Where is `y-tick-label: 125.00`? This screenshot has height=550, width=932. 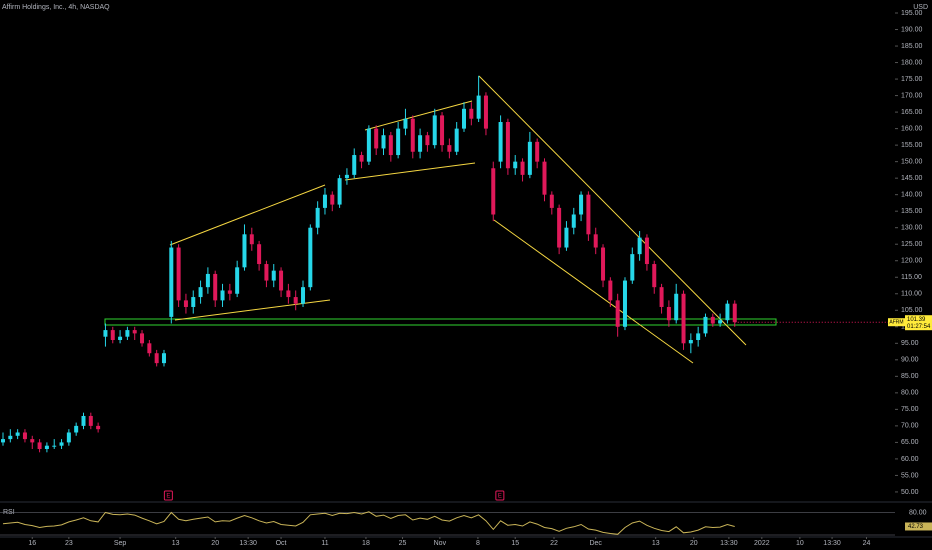
y-tick-label: 125.00 is located at coordinates (912, 244).